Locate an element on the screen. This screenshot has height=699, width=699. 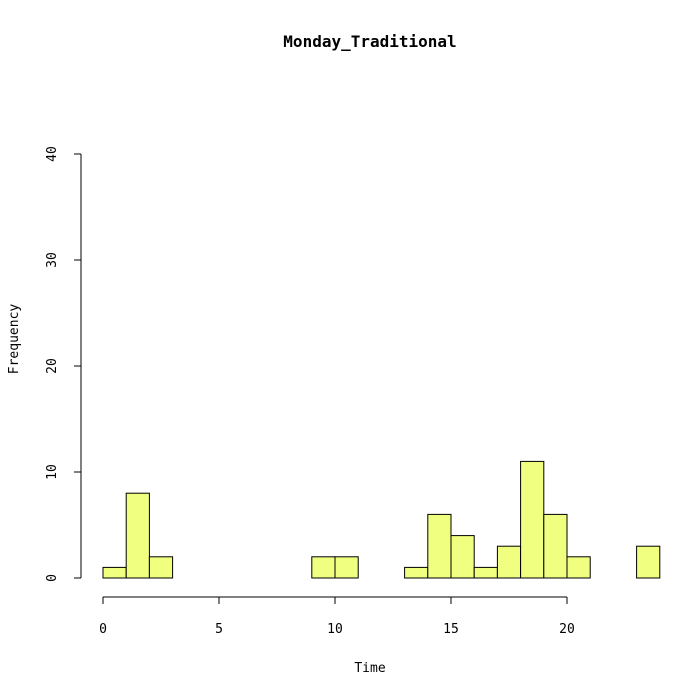
bars-group is located at coordinates (381, 519).